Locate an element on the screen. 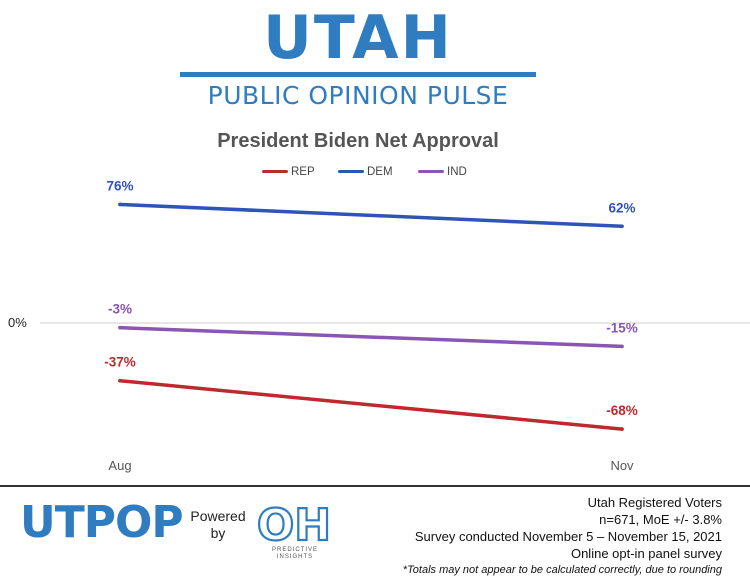 The height and width of the screenshot is (585, 750). data-label-ind-aug: -3% is located at coordinates (120, 309).